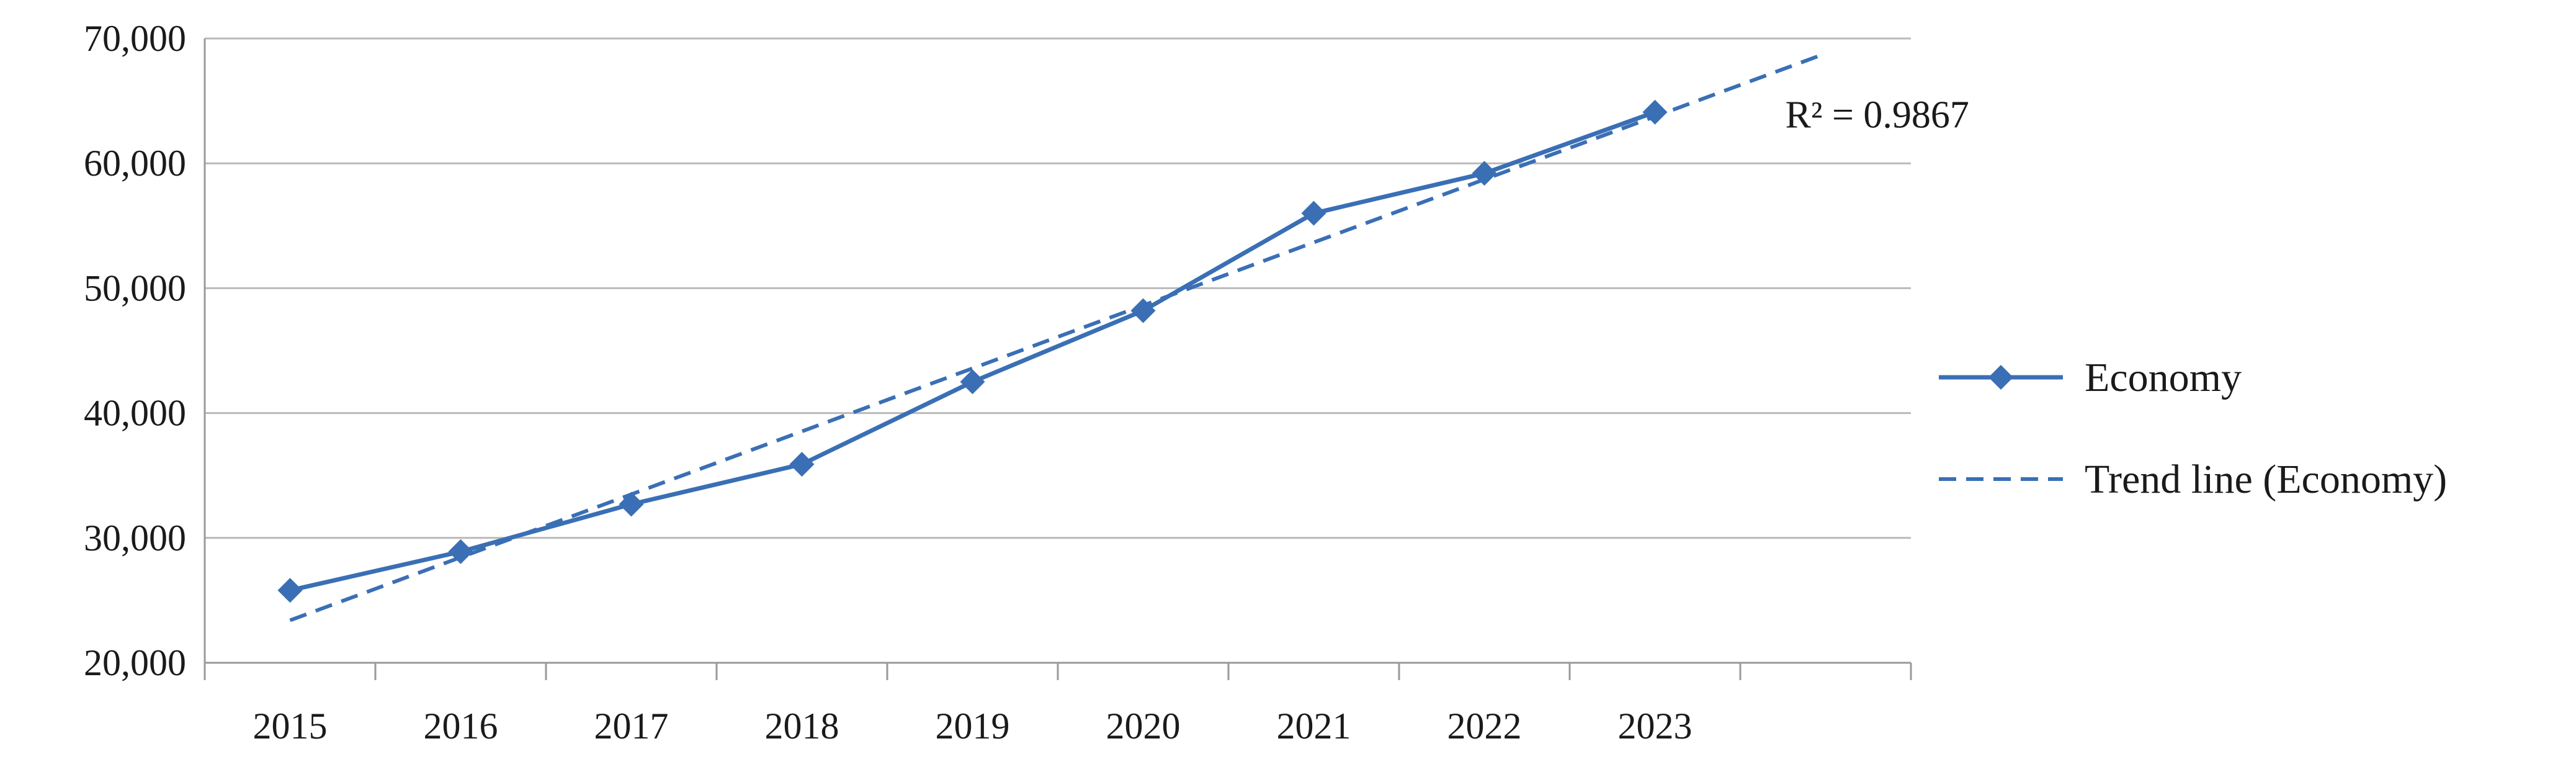 The height and width of the screenshot is (772, 2576). Describe the element at coordinates (1314, 726) in the screenshot. I see `x-tick-label: 2021` at that location.